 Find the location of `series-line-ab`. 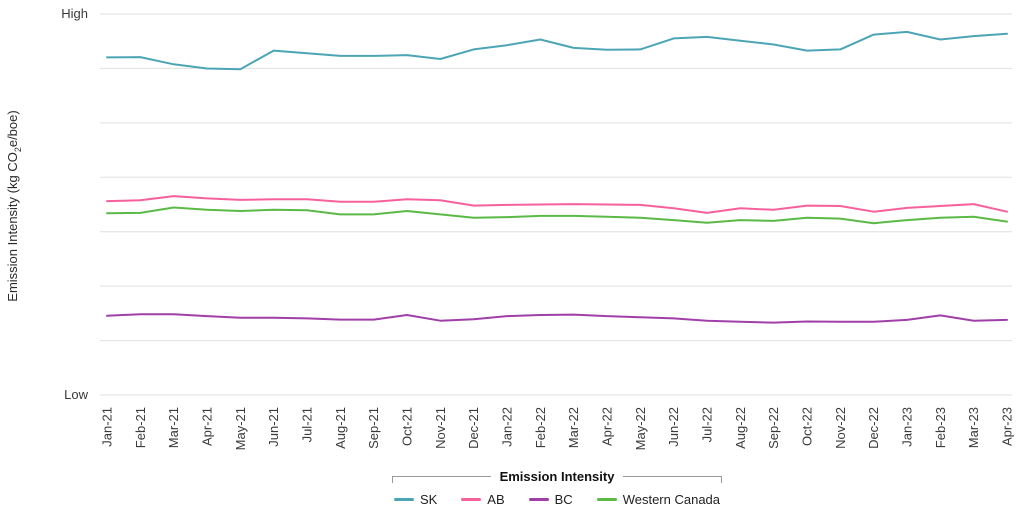

series-line-ab is located at coordinates (557, 204).